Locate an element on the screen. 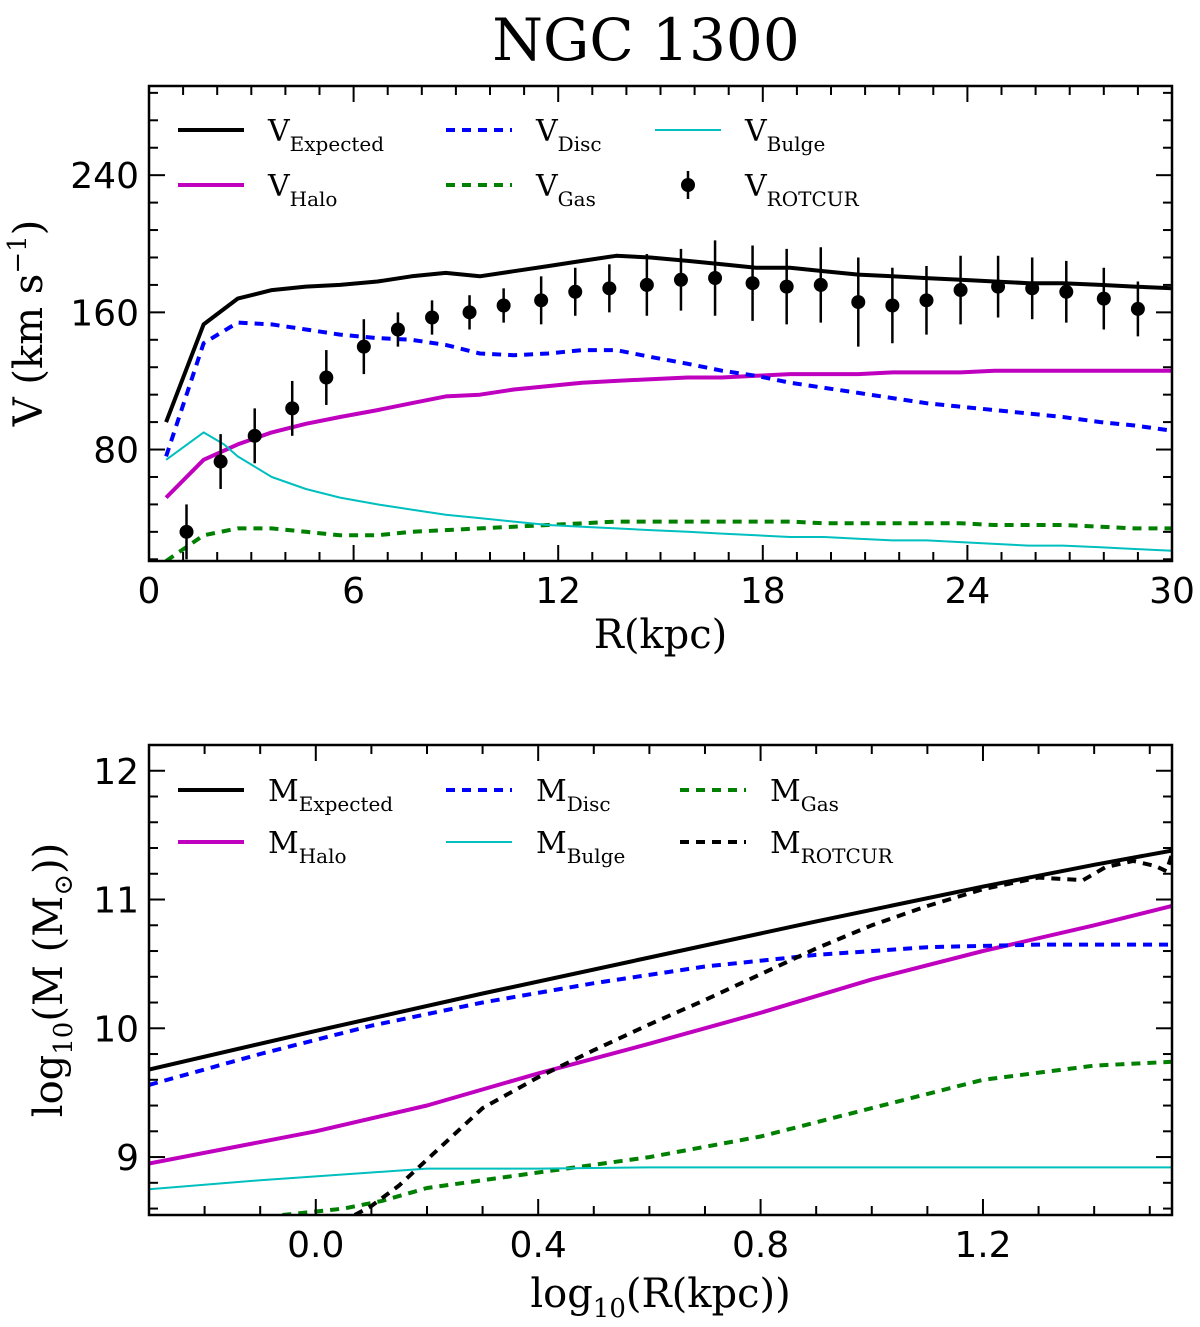  series-m-bulge is located at coordinates (660, 1178).